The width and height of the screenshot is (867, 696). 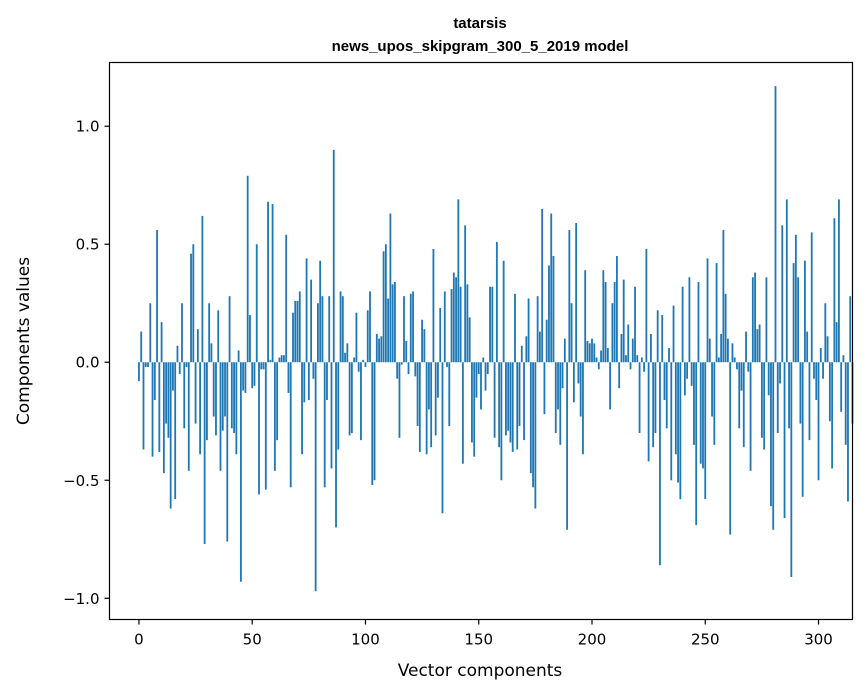 I want to click on x-tick-label: 100, so click(x=365, y=640).